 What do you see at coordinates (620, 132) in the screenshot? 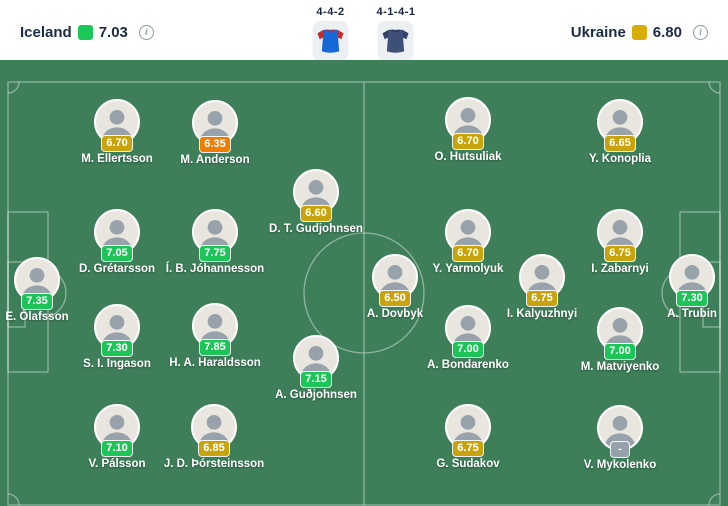
I see `player-node: 6.65 Y. Konoplia` at bounding box center [620, 132].